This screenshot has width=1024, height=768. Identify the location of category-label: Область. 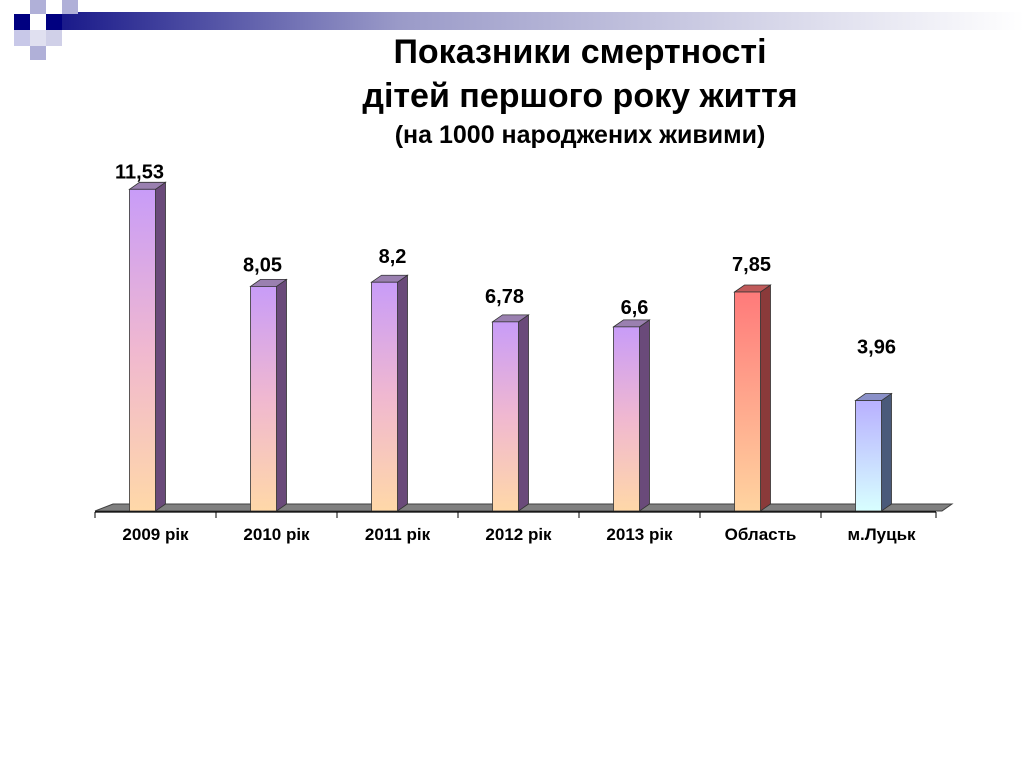
(761, 534).